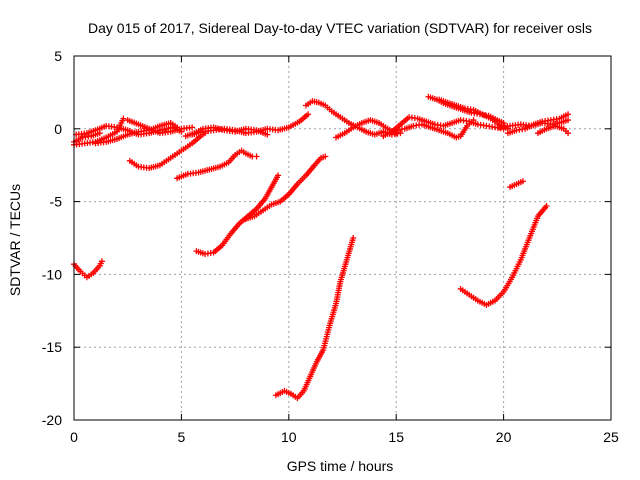 This screenshot has height=480, width=640. Describe the element at coordinates (74, 437) in the screenshot. I see `x-tick-label: 0` at that location.